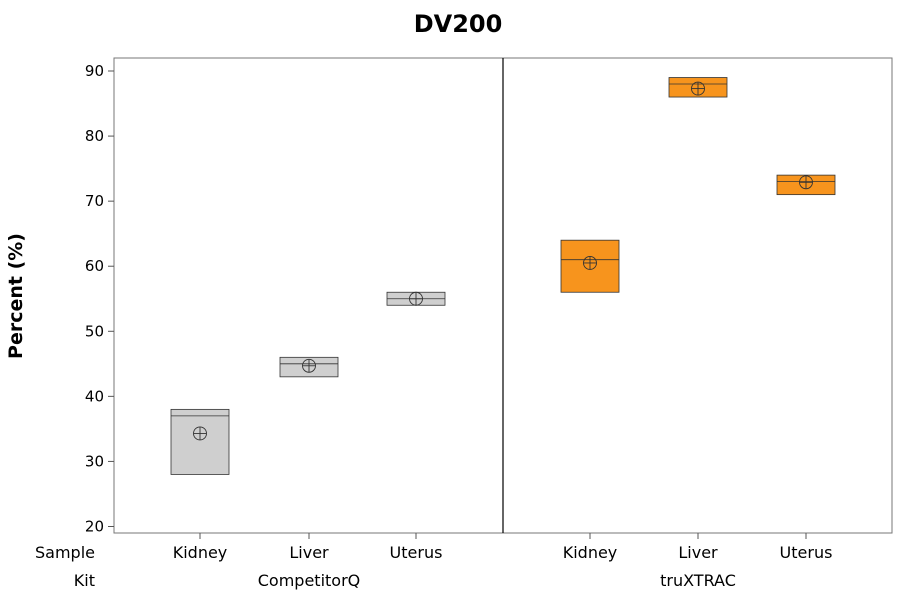 This screenshot has height=604, width=904. What do you see at coordinates (94, 461) in the screenshot?
I see `y-tick-label: 30` at bounding box center [94, 461].